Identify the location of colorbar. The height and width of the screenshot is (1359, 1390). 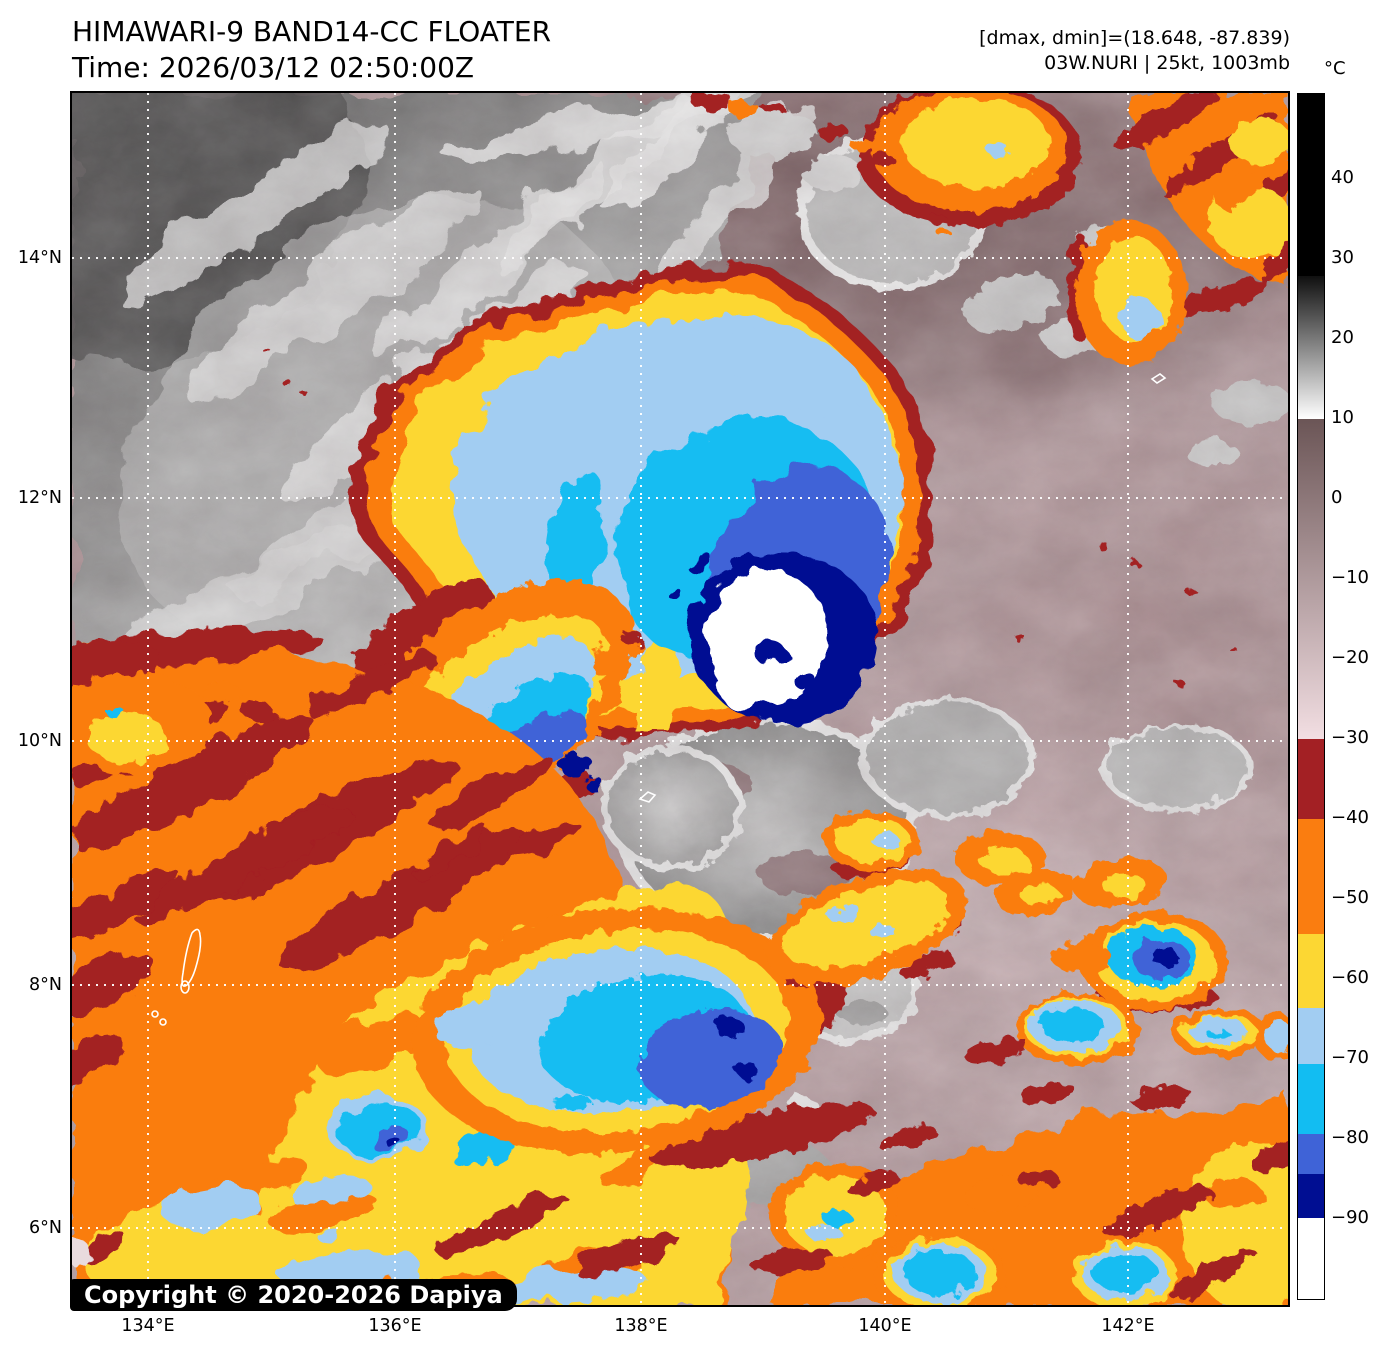
(1311, 696).